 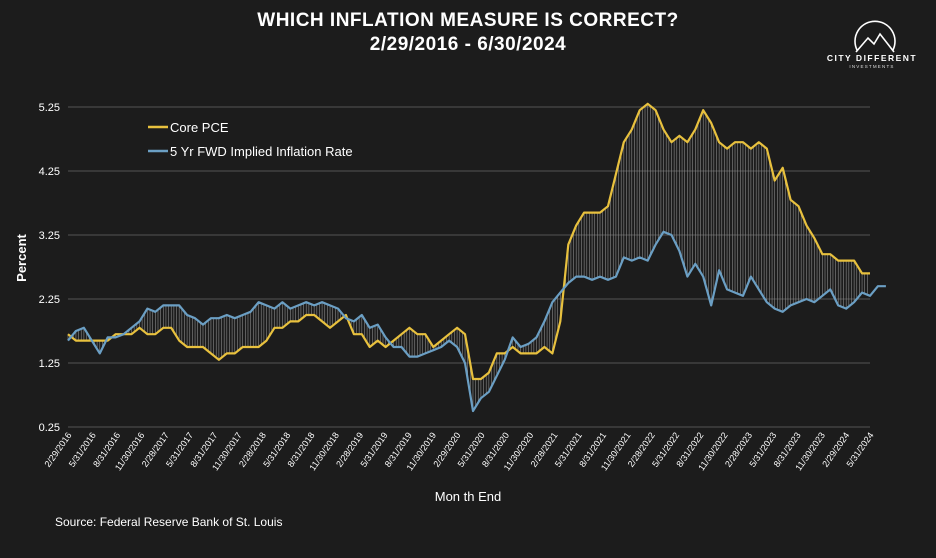 I want to click on chart-title-line-1: WHICH INFLATION MEASURE IS CORRECT?, so click(x=468, y=20).